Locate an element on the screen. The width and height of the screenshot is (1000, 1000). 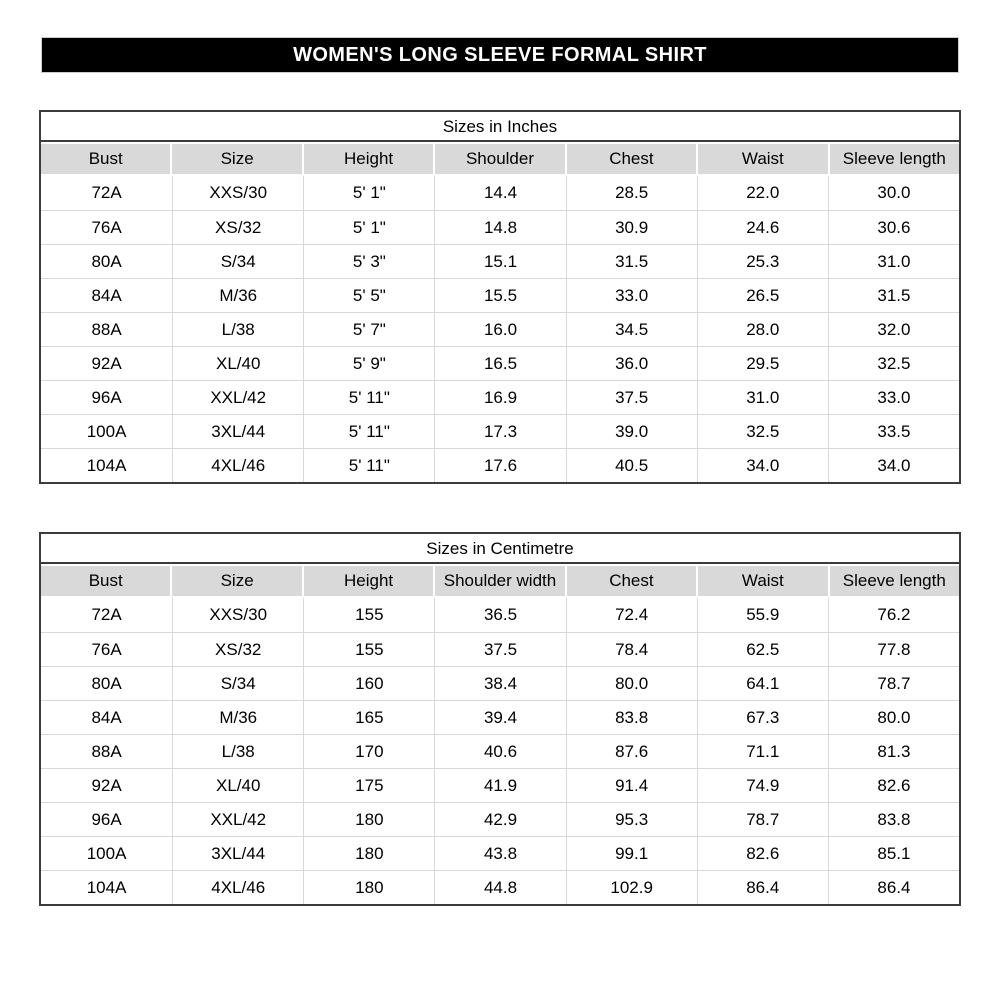
table-cell: 76.2 is located at coordinates (893, 615).